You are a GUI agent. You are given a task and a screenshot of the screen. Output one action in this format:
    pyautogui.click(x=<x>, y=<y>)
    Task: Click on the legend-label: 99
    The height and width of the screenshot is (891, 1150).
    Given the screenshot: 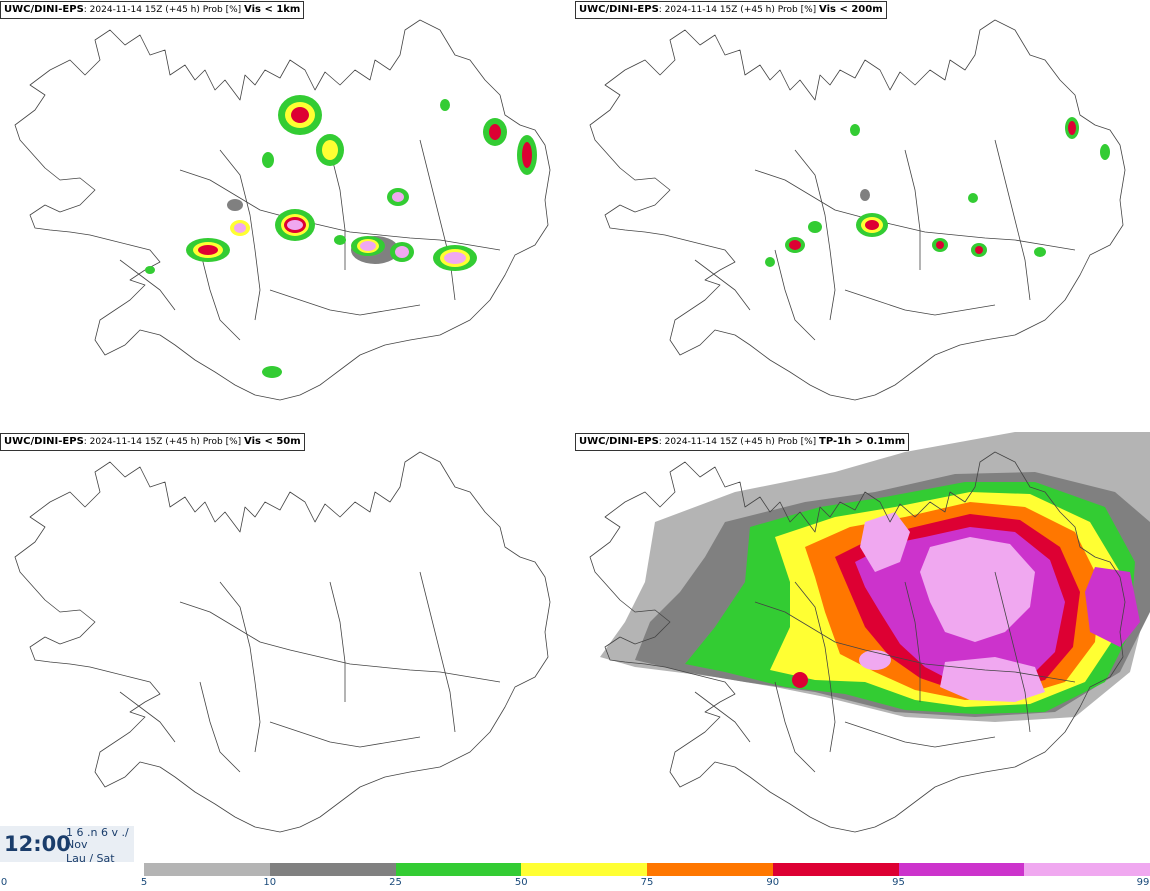 What is the action you would take?
    pyautogui.click(x=1143, y=882)
    